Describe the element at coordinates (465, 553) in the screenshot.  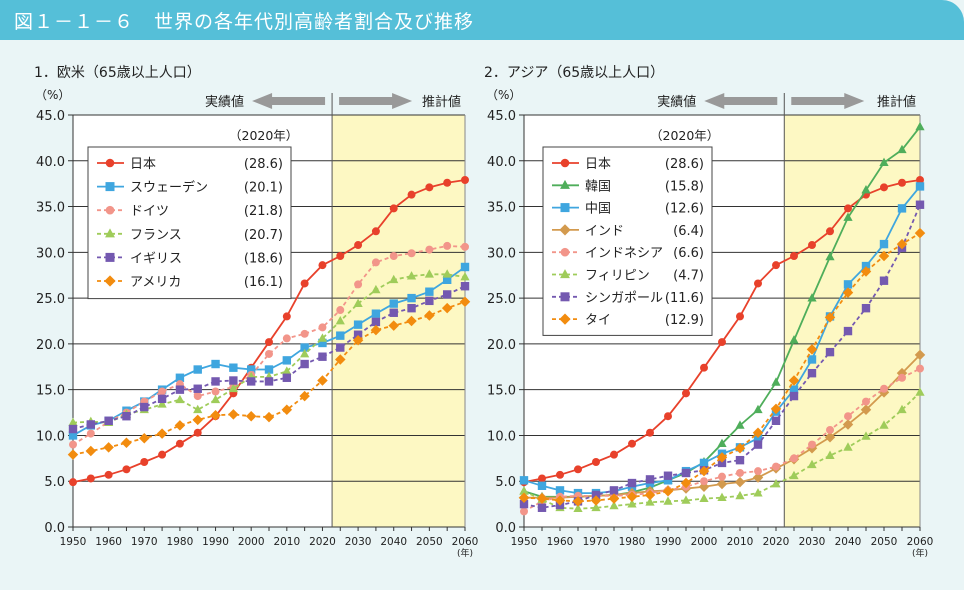
I see `x-axis-unit: (年)` at that location.